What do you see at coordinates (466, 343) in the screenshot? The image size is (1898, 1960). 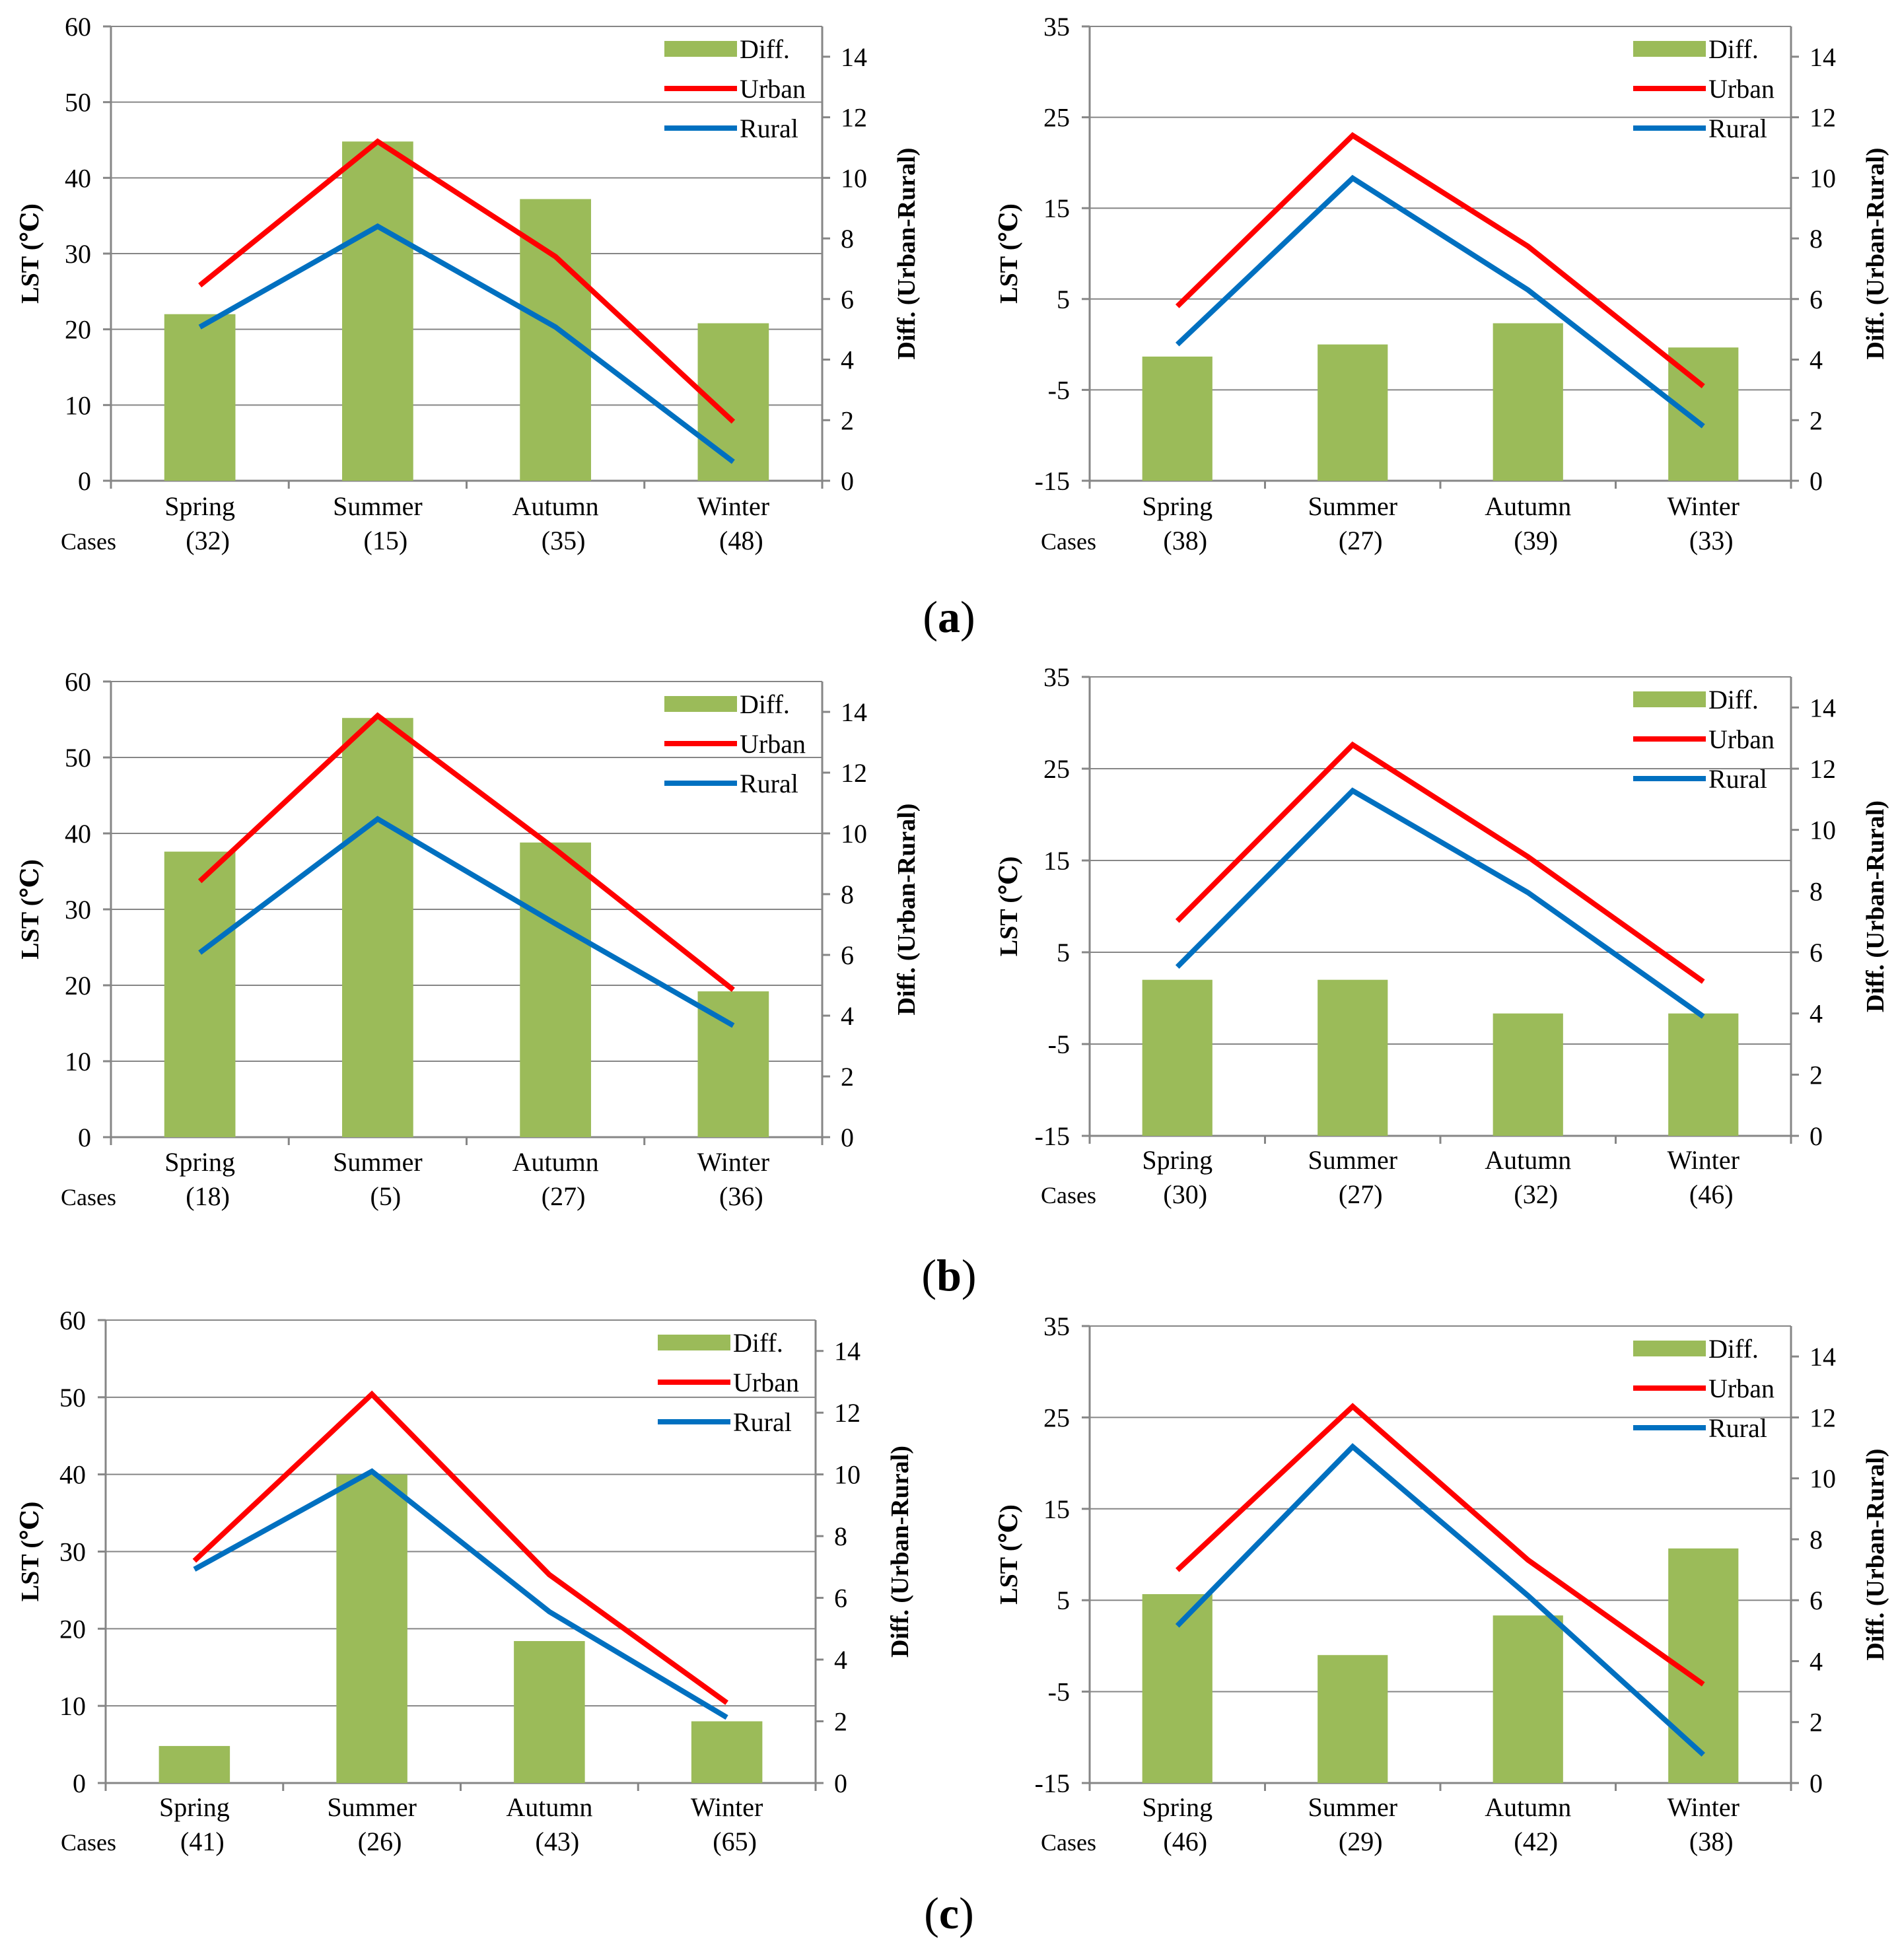 I see `line-rural` at bounding box center [466, 343].